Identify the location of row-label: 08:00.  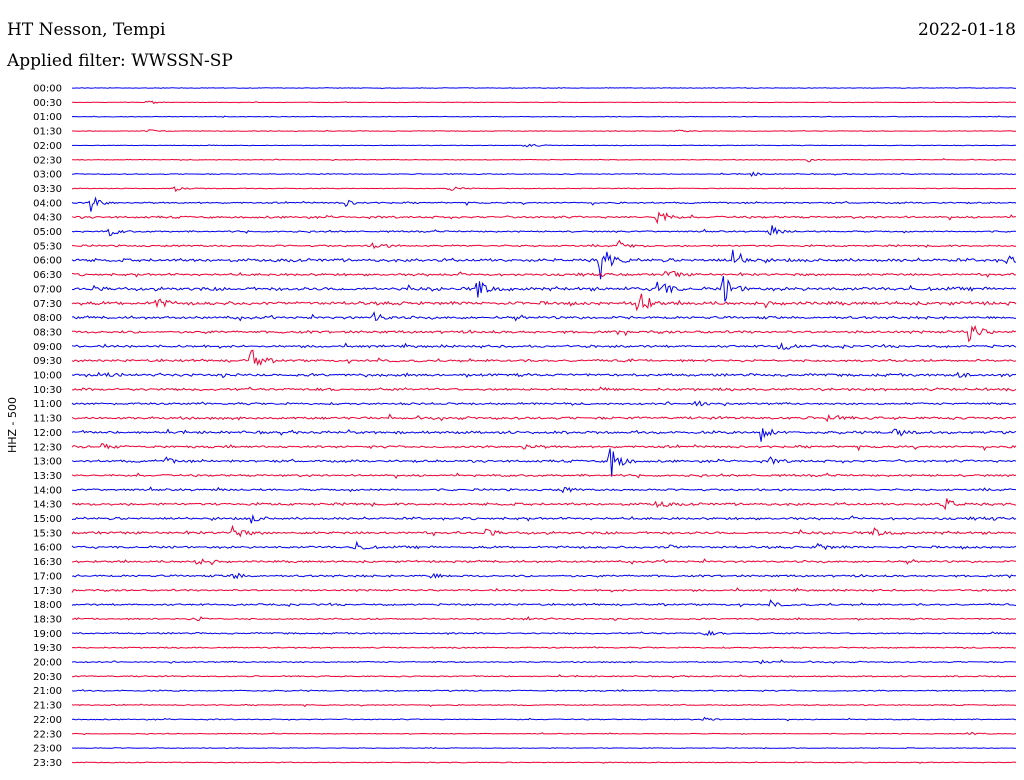
(47, 318).